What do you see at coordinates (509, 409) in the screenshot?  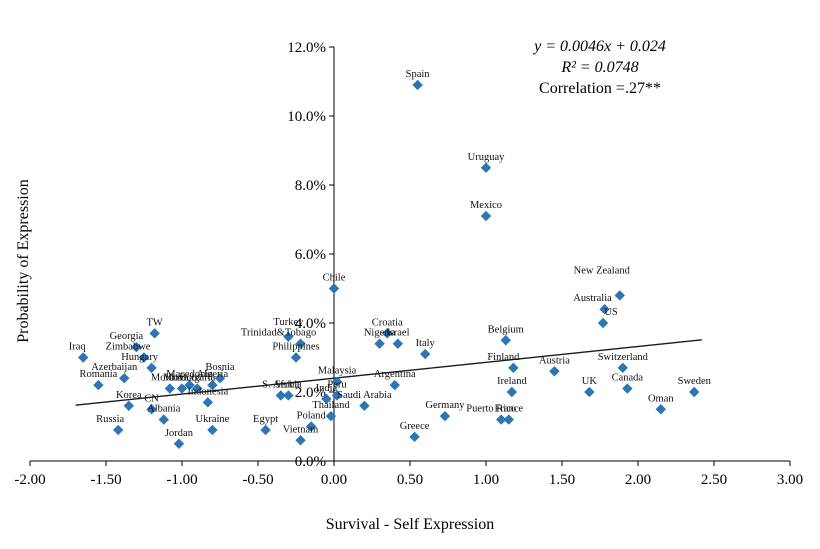 I see `point-label: France` at bounding box center [509, 409].